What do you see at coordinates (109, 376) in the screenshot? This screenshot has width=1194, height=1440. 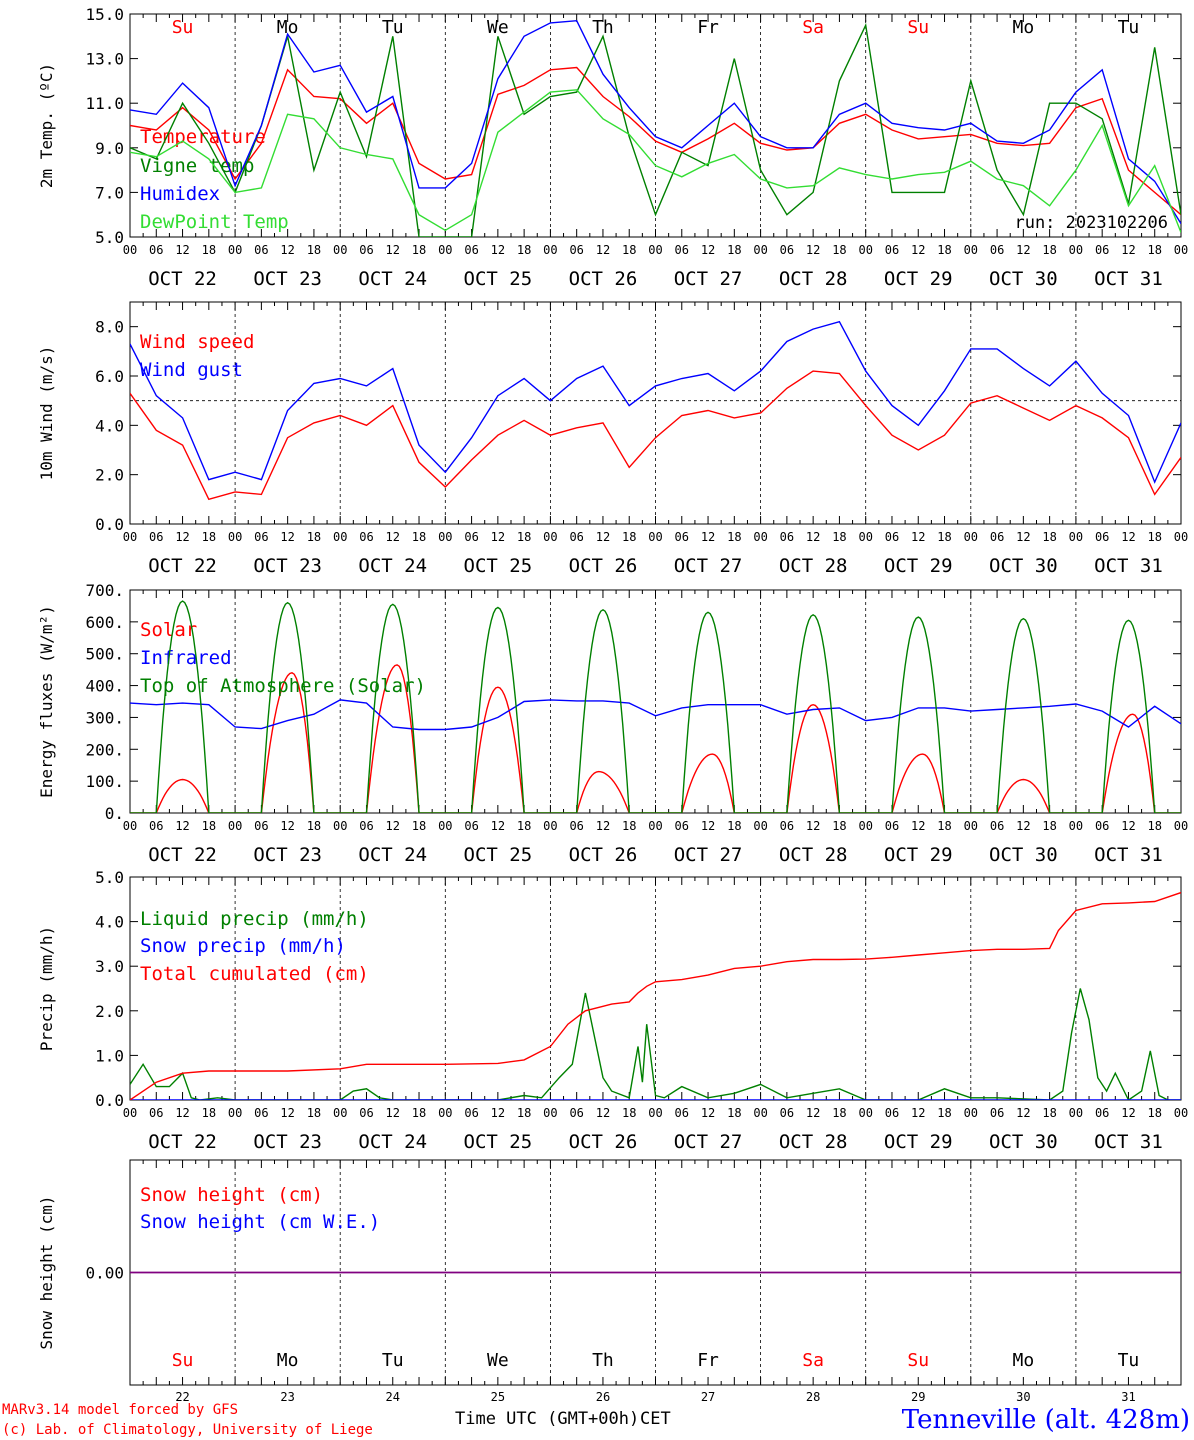 I see `y-tick-label: 6.0` at bounding box center [109, 376].